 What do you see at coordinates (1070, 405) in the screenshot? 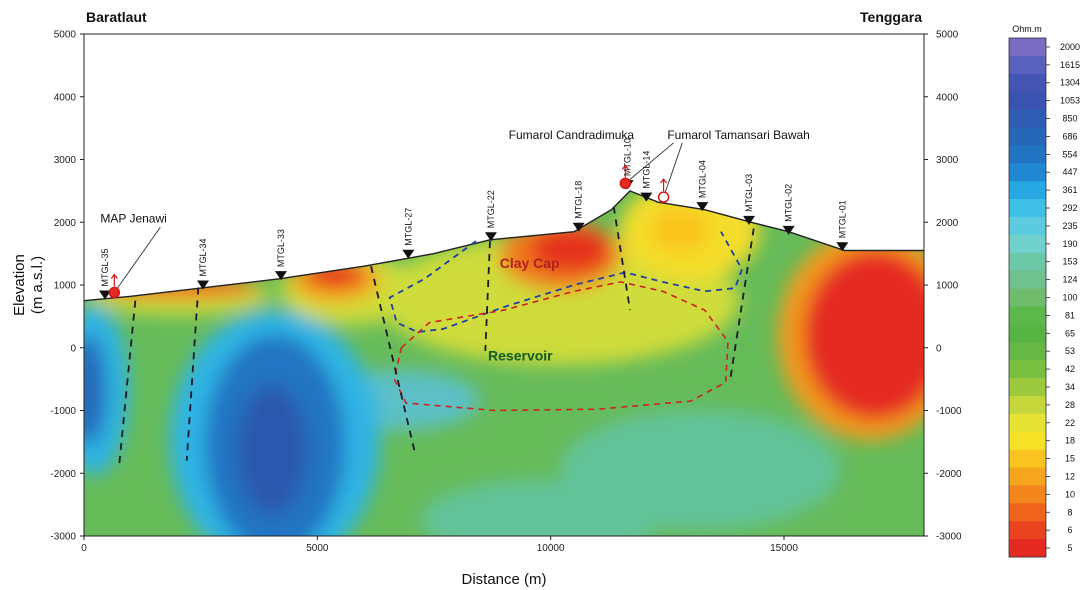
I see `legend-value: 28` at bounding box center [1070, 405].